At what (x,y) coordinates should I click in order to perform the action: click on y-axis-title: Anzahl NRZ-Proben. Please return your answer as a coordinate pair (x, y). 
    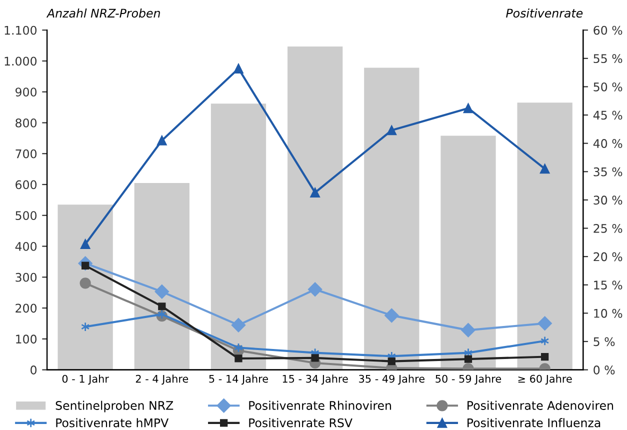
    Looking at the image, I should click on (103, 13).